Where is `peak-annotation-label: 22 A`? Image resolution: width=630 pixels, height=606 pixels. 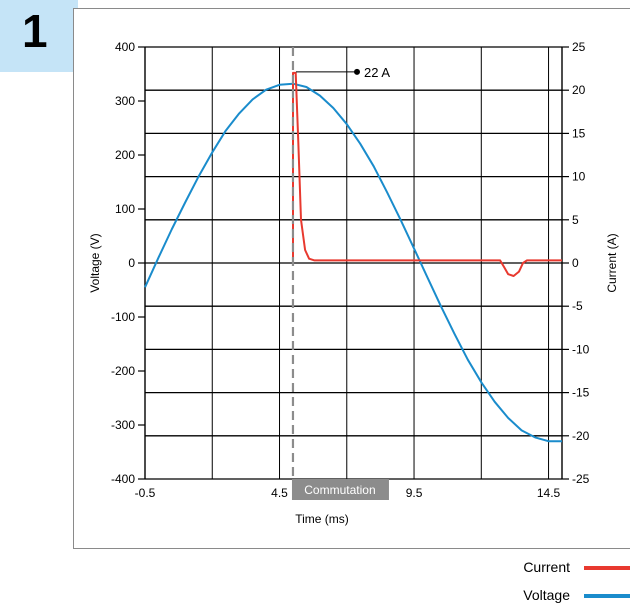 peak-annotation-label: 22 A is located at coordinates (377, 72).